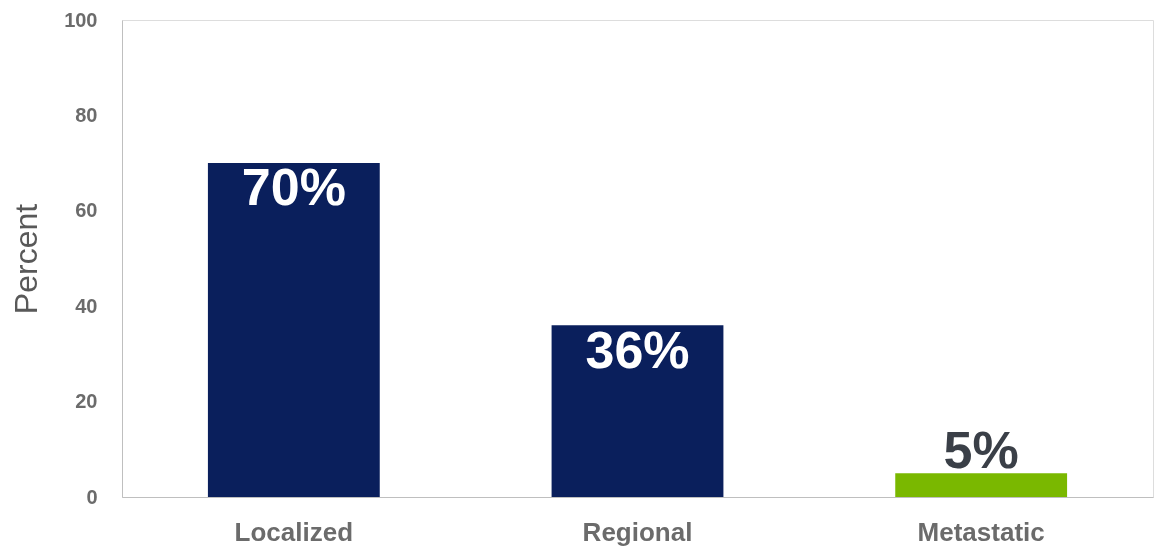 The image size is (1163, 550). I want to click on y-tick-label: 80, so click(86, 114).